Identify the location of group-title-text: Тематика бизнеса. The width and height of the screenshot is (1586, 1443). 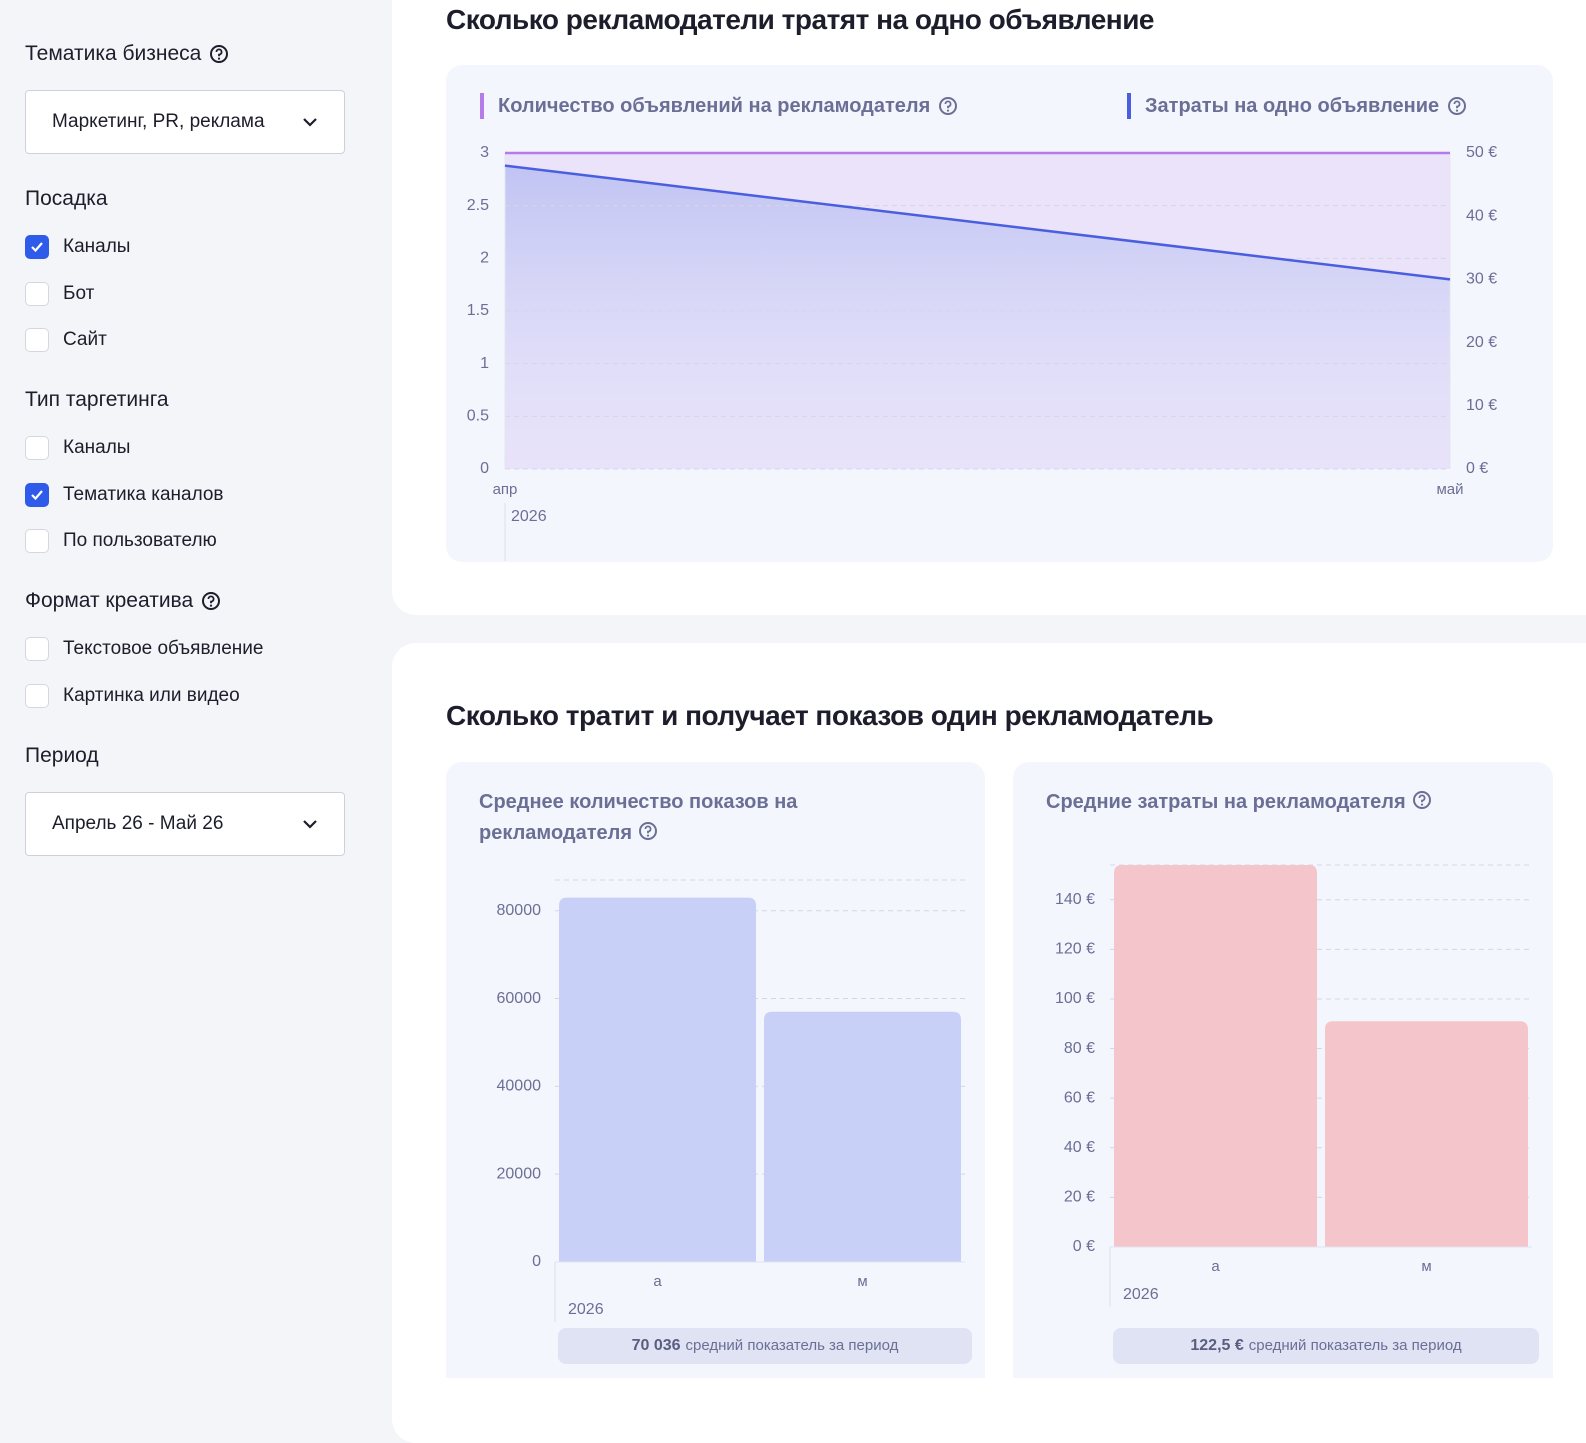
(113, 53).